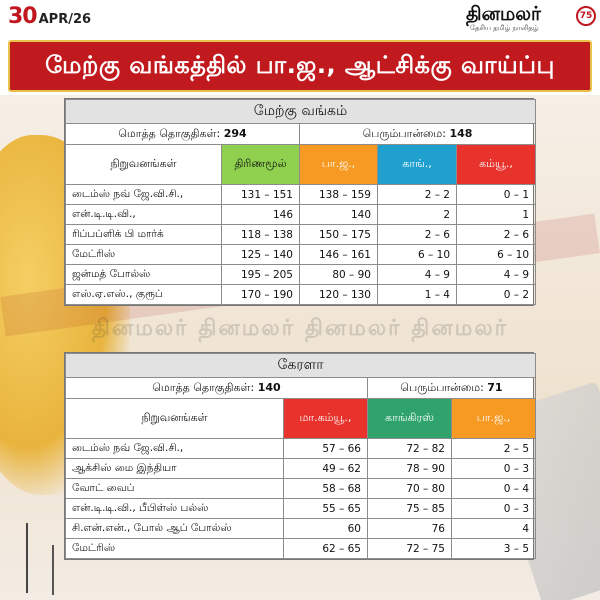 This screenshot has width=600, height=600. I want to click on wb-bjp-value: 120 – 130, so click(338, 294).